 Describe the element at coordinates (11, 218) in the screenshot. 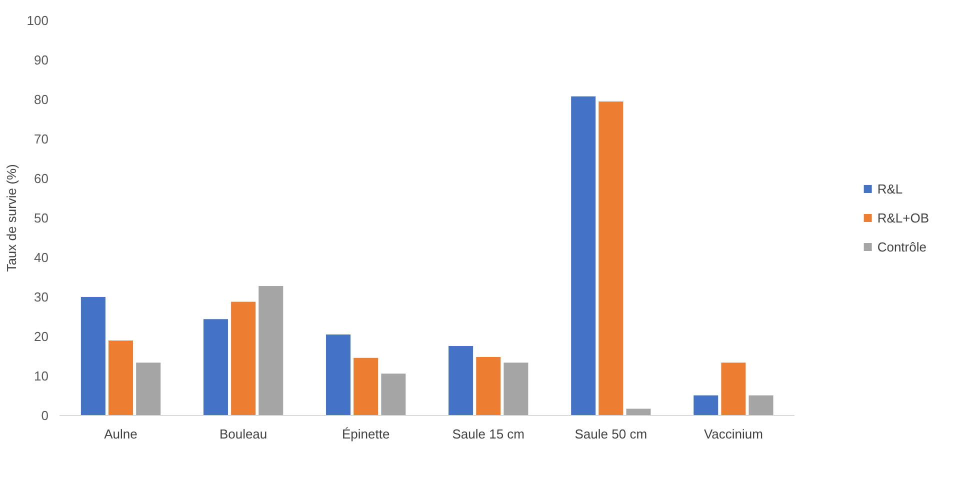

I see `y-axis-title: Taux de survie (%)` at that location.